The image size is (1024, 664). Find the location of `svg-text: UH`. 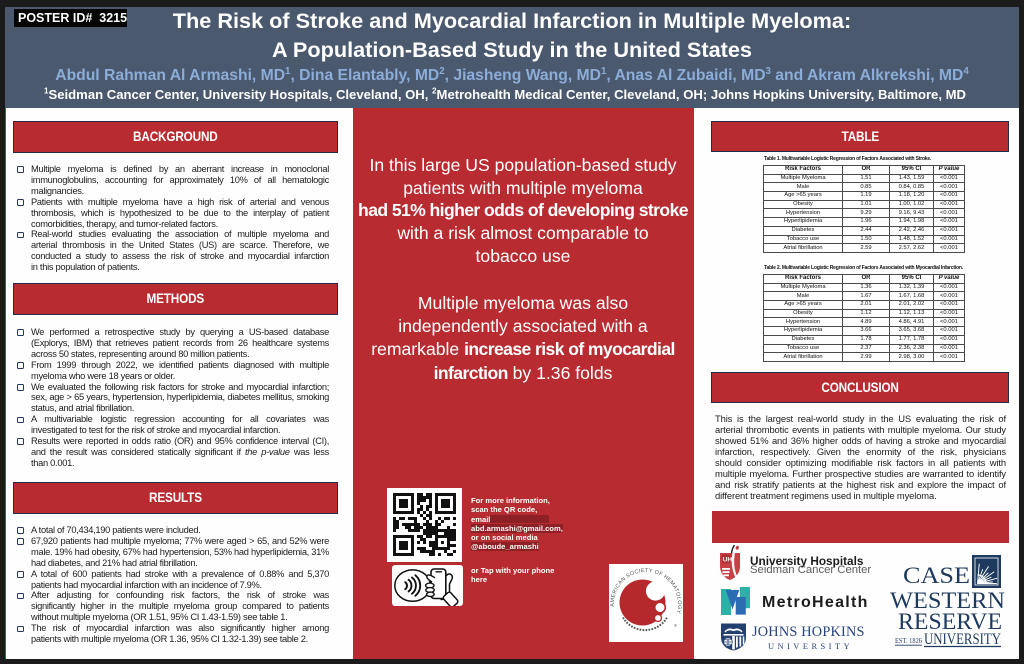

svg-text: UH is located at coordinates (728, 559).